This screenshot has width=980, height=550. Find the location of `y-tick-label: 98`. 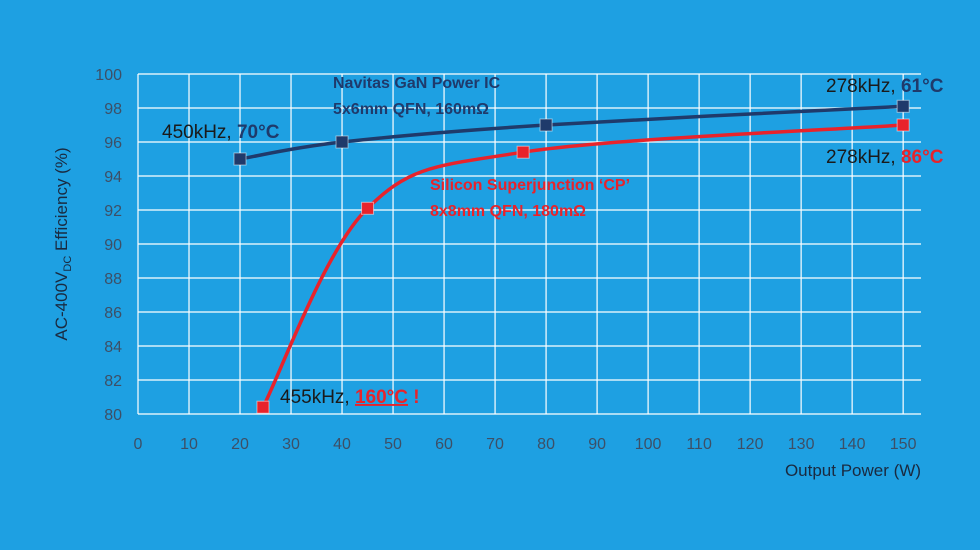

y-tick-label: 98 is located at coordinates (113, 109).